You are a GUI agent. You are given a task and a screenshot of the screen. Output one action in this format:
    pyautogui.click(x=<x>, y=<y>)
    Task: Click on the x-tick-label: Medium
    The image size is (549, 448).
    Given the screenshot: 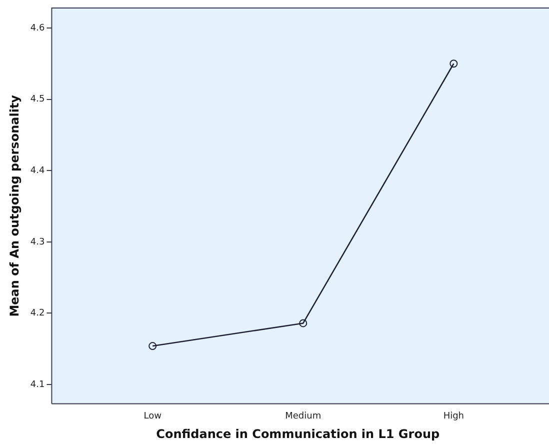 What is the action you would take?
    pyautogui.click(x=303, y=417)
    